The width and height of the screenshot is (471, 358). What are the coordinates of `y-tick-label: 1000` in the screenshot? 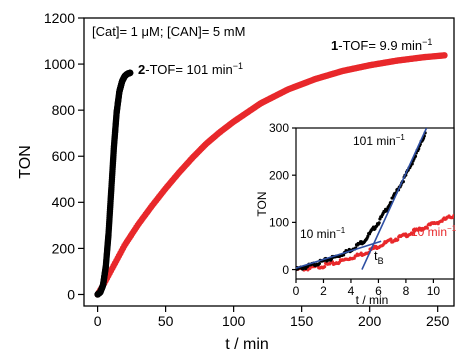 It's located at (59, 64).